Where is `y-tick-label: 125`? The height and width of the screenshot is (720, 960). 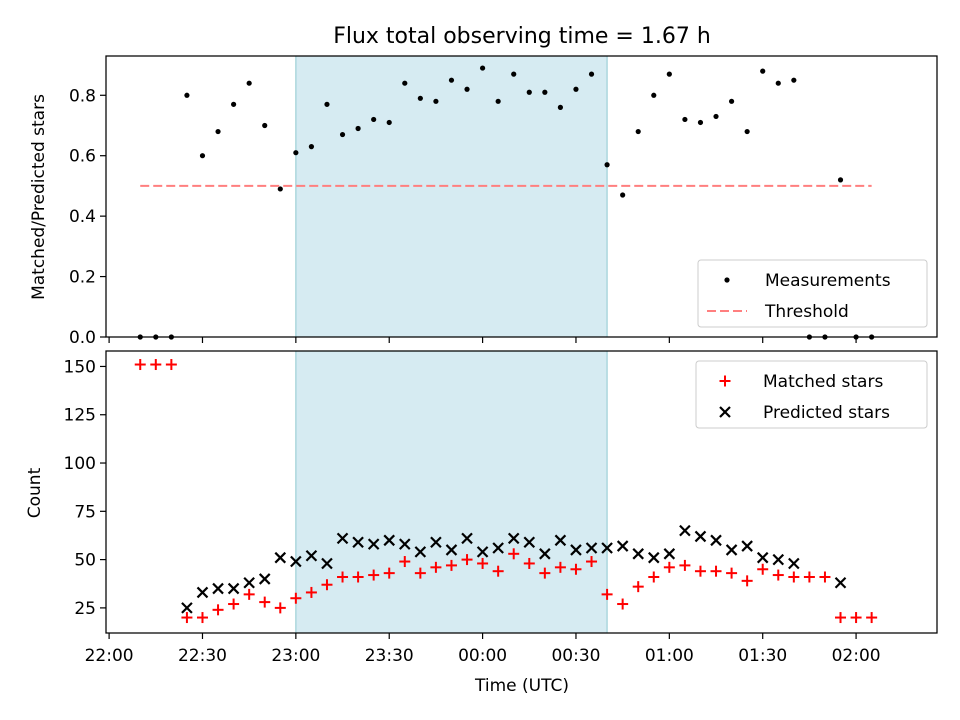
y-tick-label: 125 is located at coordinates (80, 416).